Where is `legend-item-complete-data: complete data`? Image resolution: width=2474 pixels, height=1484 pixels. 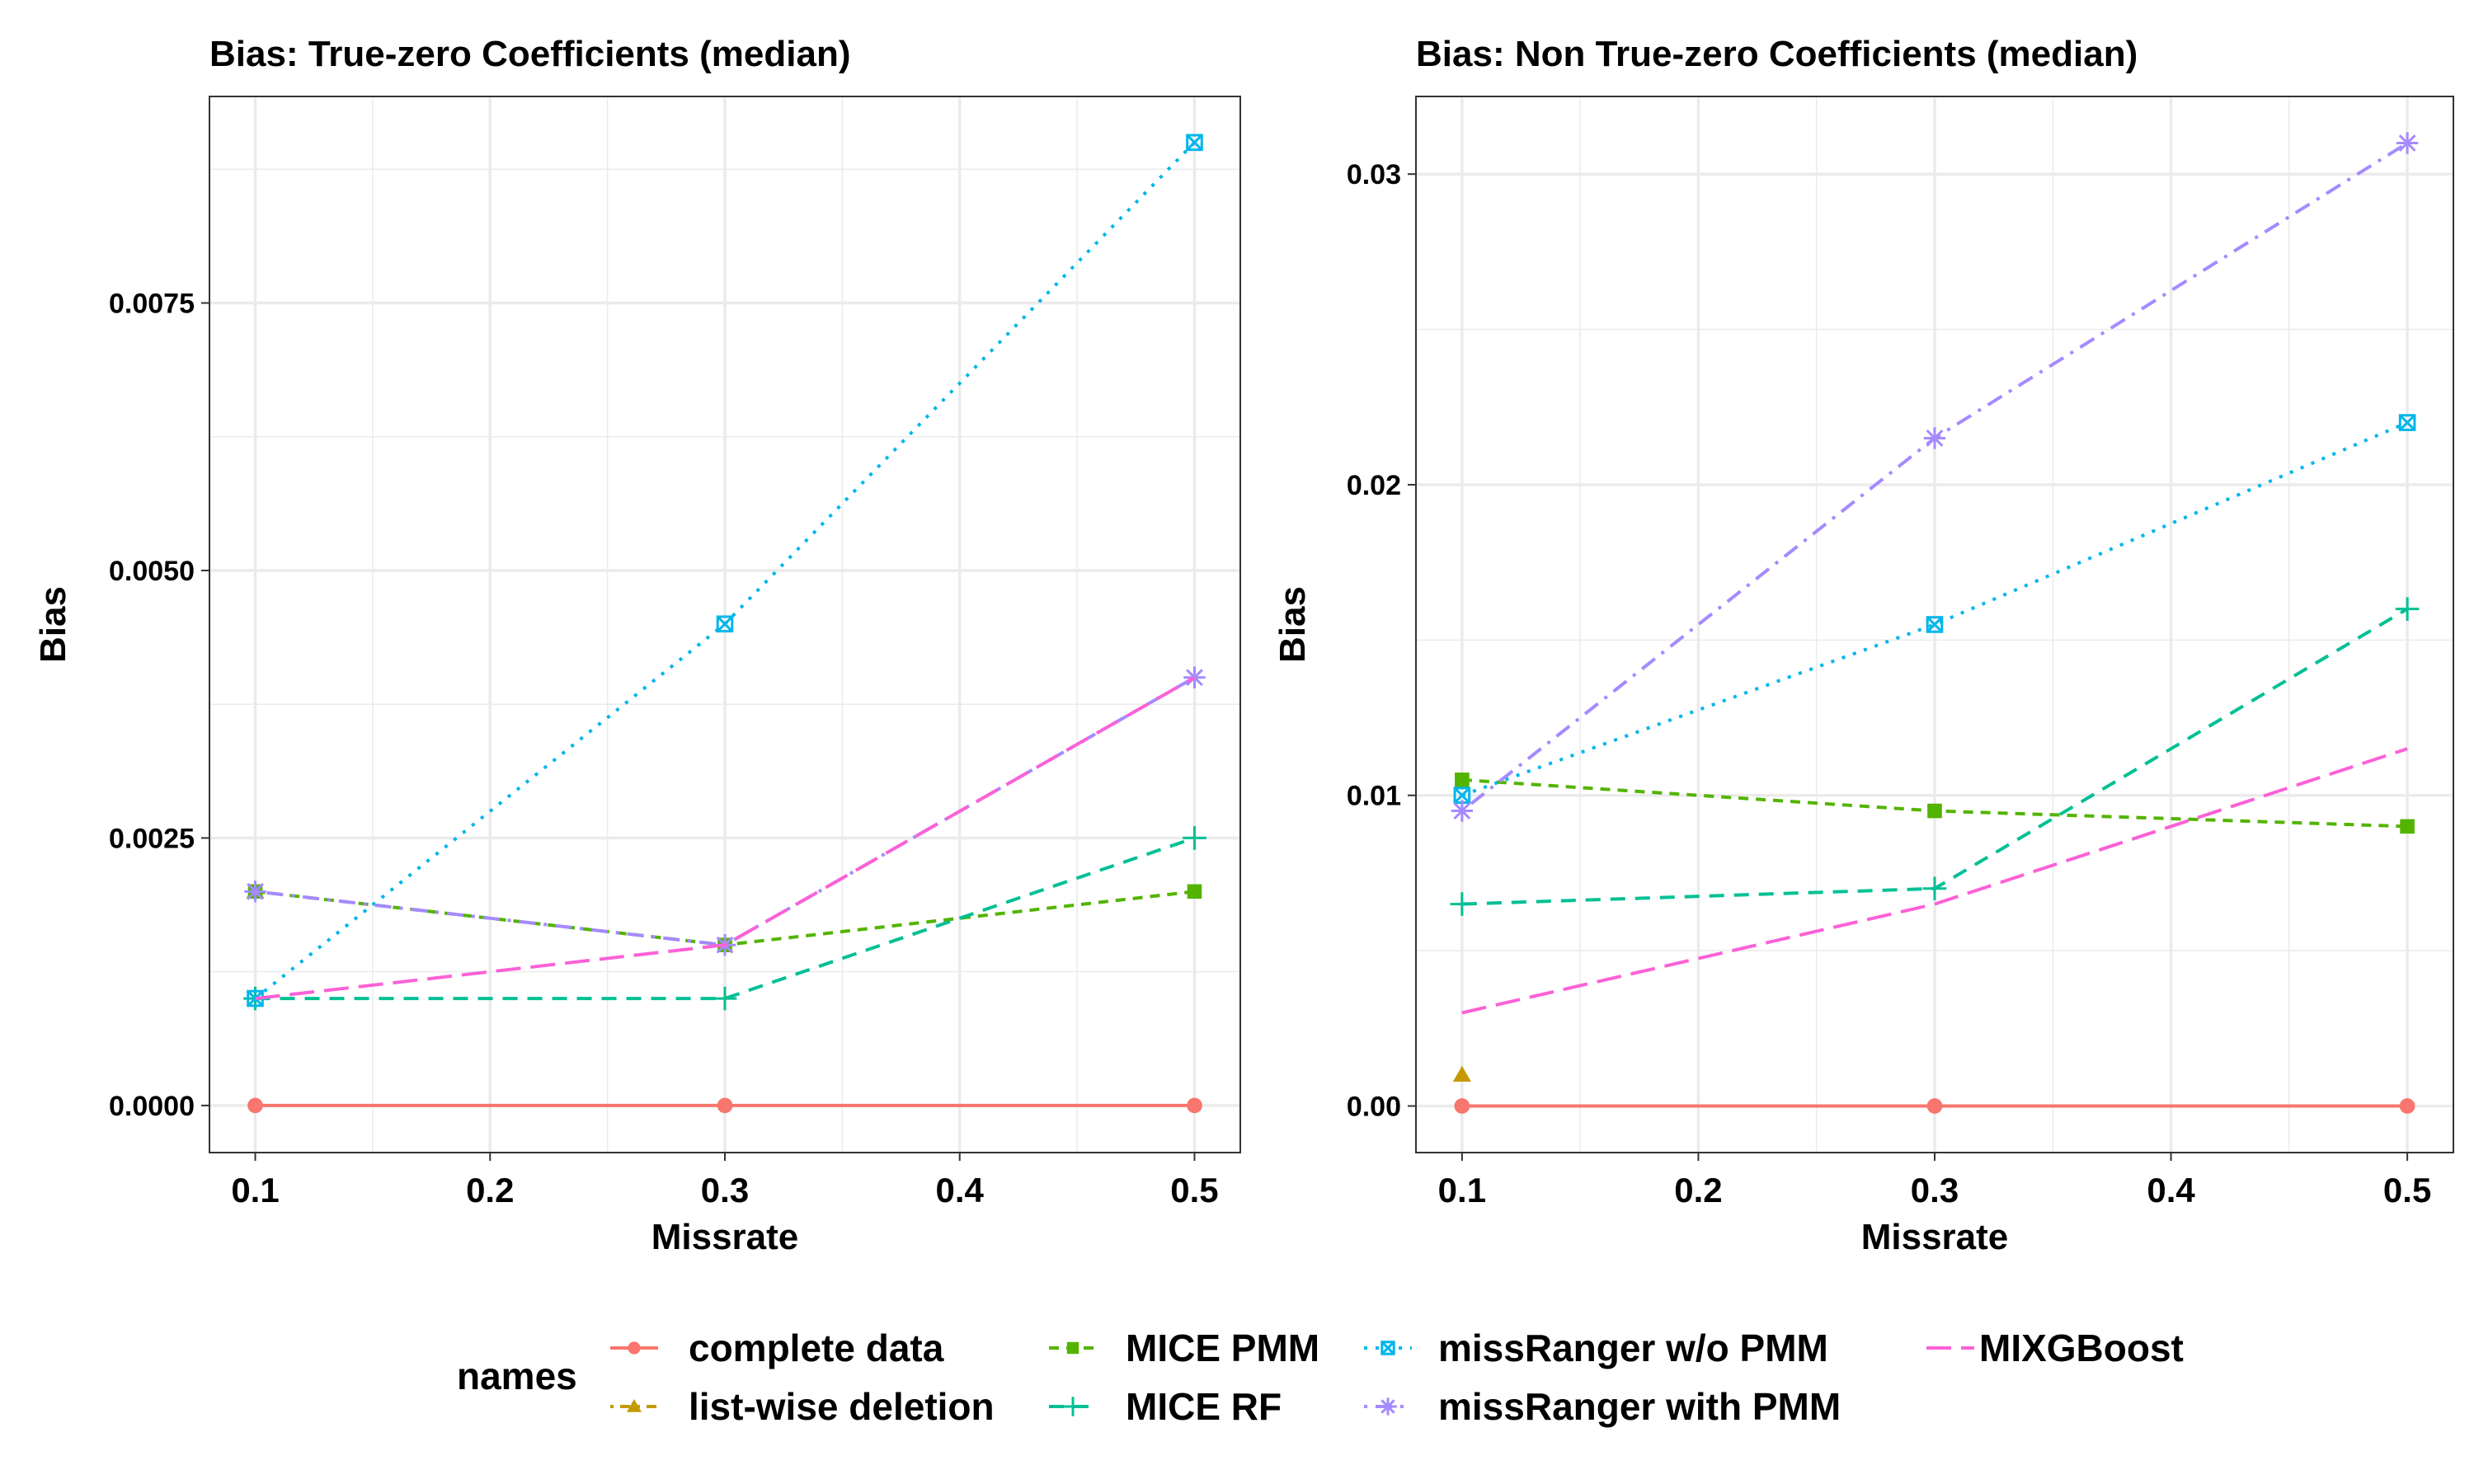 legend-item-complete-data: complete data is located at coordinates (777, 1348).